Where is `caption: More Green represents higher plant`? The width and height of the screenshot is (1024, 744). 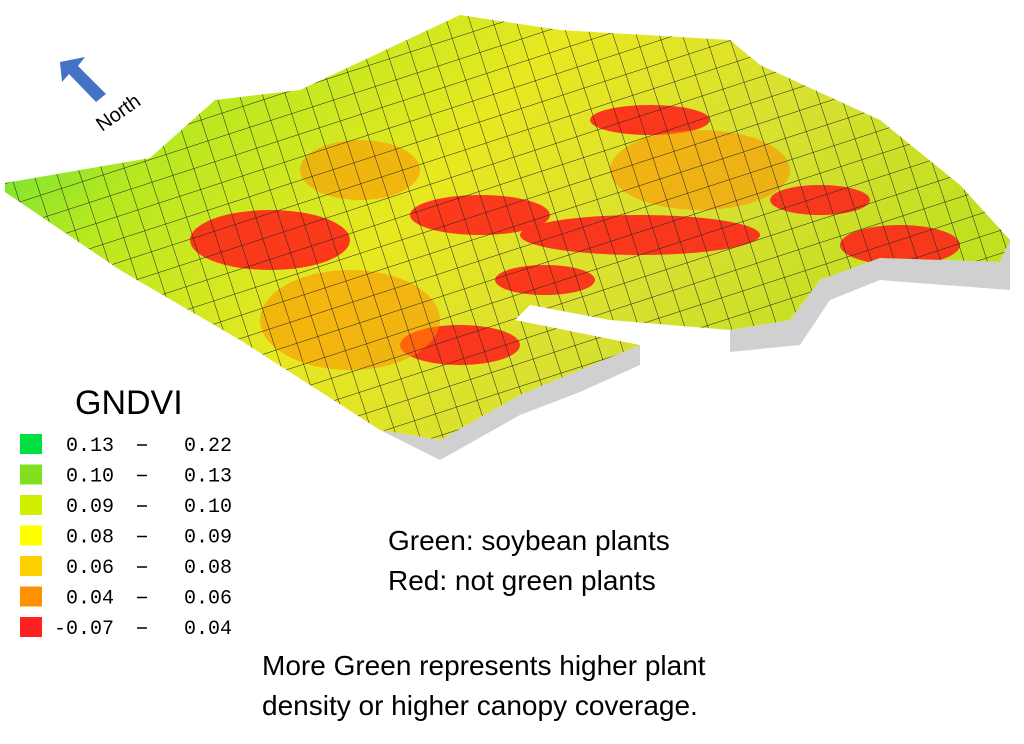 caption: More Green represents higher plant is located at coordinates (484, 665).